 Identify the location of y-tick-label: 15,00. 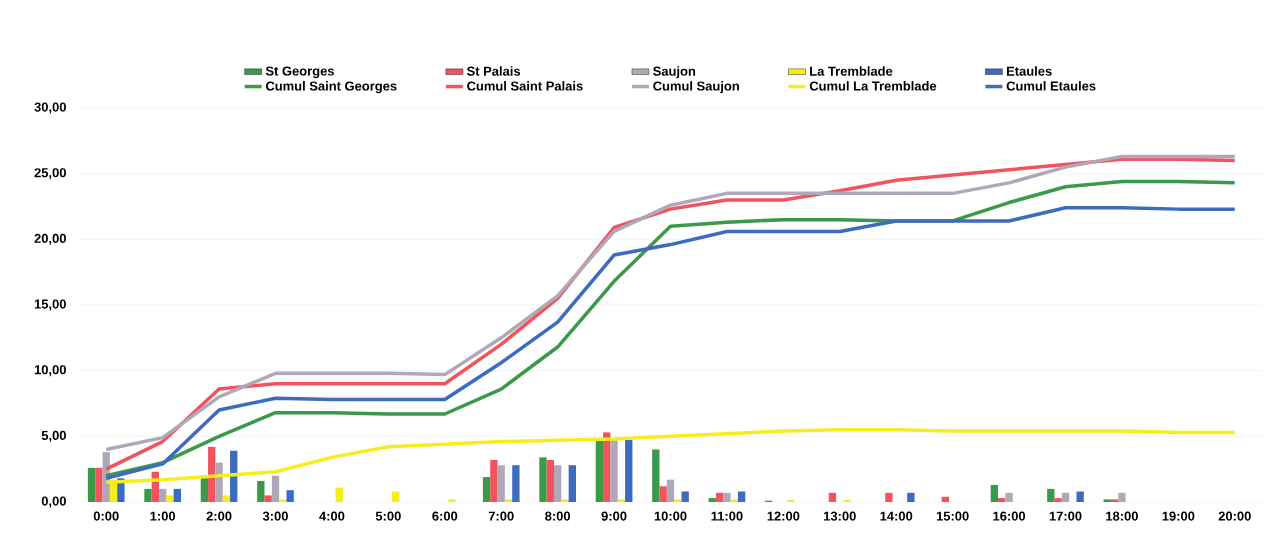
(50, 305).